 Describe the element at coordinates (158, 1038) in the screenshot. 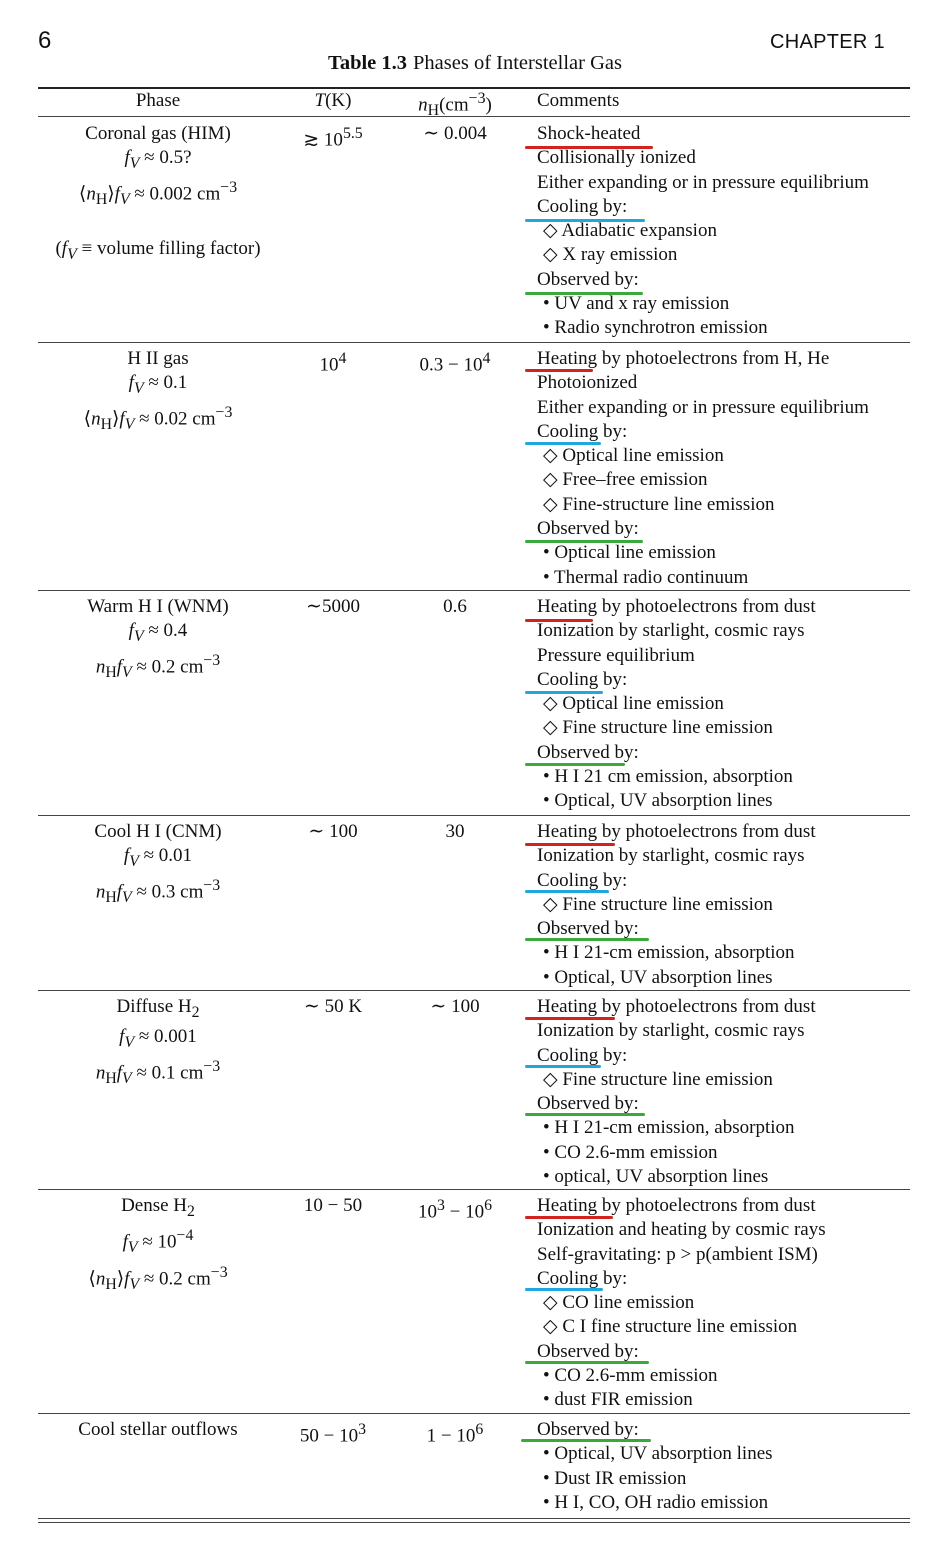

I see `phase-filling-factor: fV ≈ 0.001` at that location.